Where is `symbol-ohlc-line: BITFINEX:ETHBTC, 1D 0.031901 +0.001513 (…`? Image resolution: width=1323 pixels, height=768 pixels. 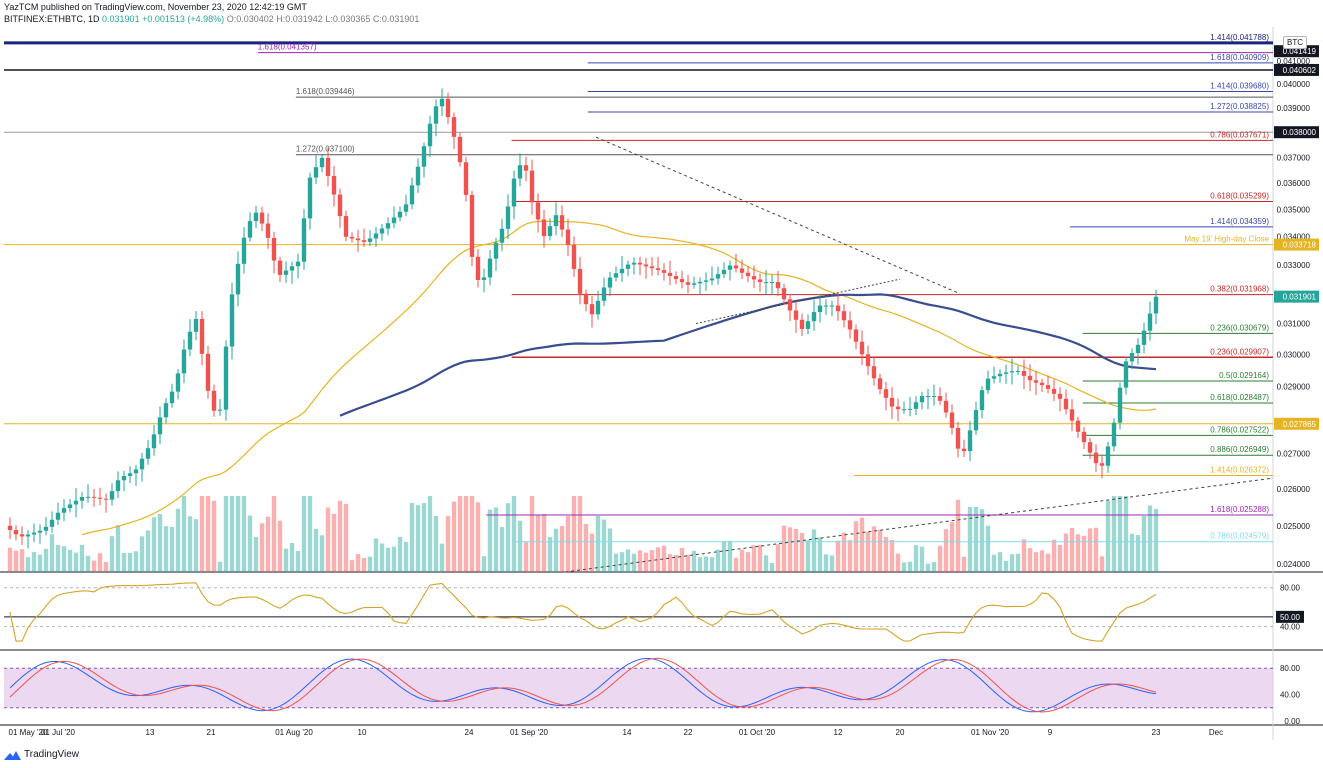 symbol-ohlc-line: BITFINEX:ETHBTC, 1D 0.031901 +0.001513 (… is located at coordinates (211, 19).